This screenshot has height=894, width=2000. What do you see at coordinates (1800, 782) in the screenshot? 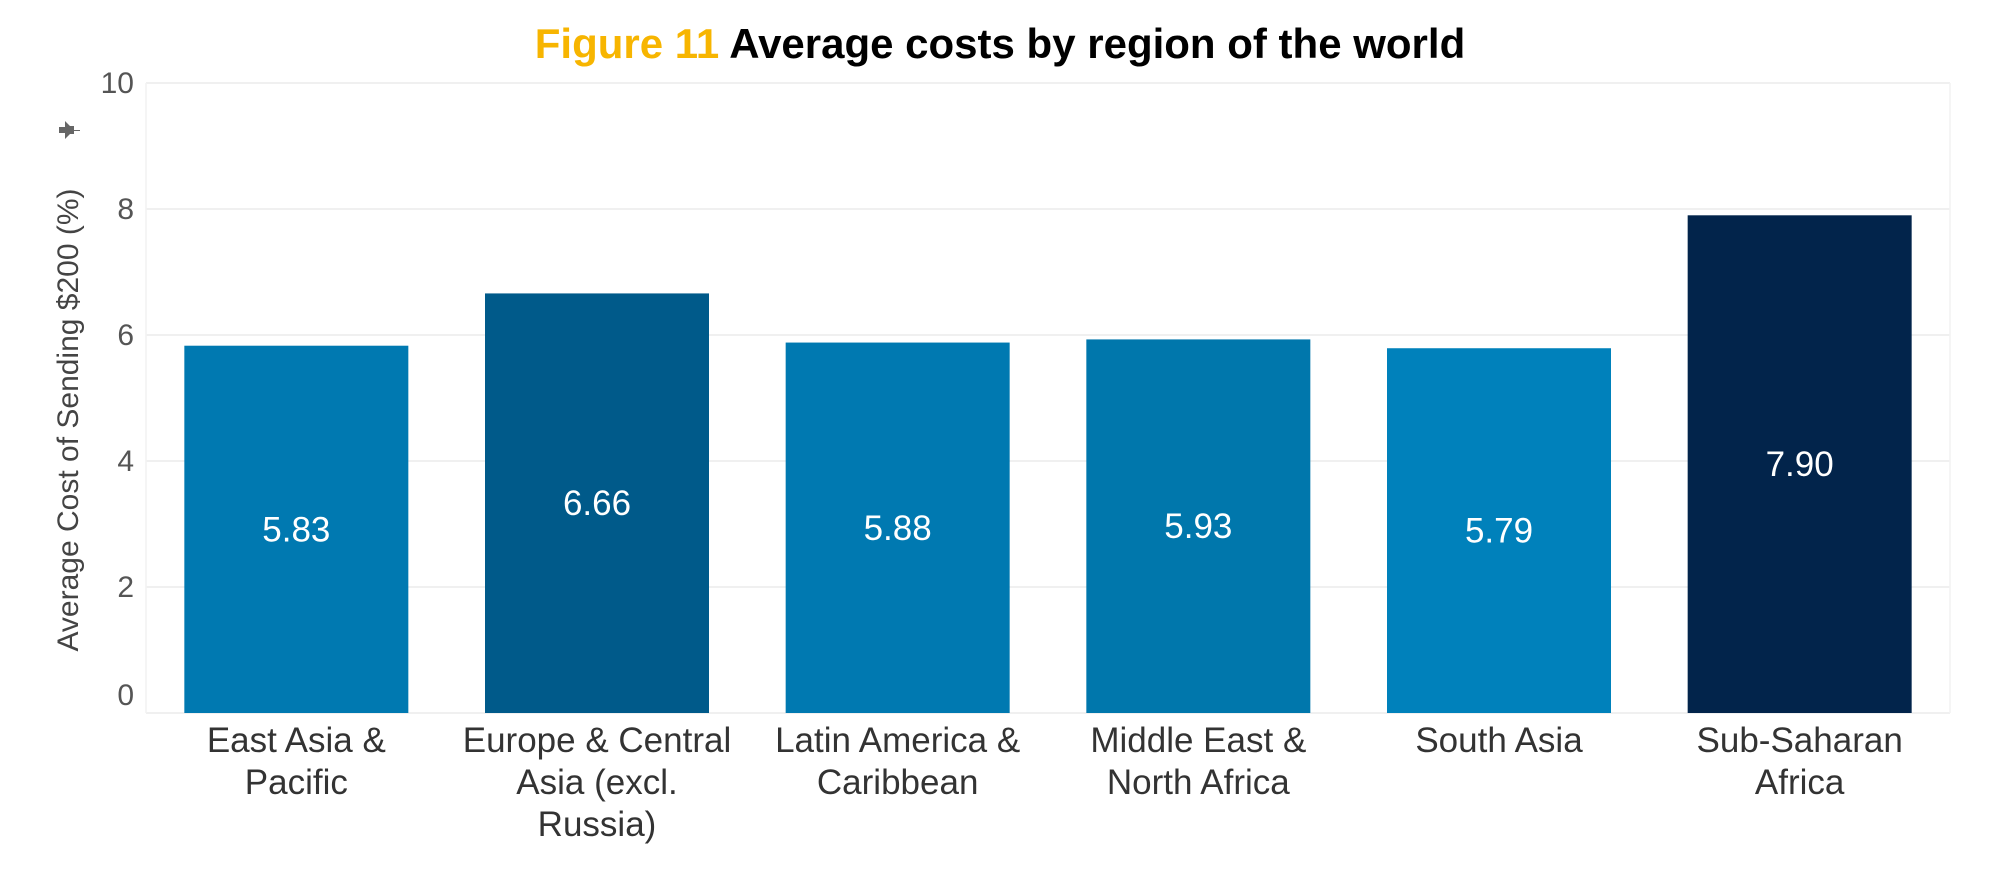
I see `x-category-line: Africa` at bounding box center [1800, 782].